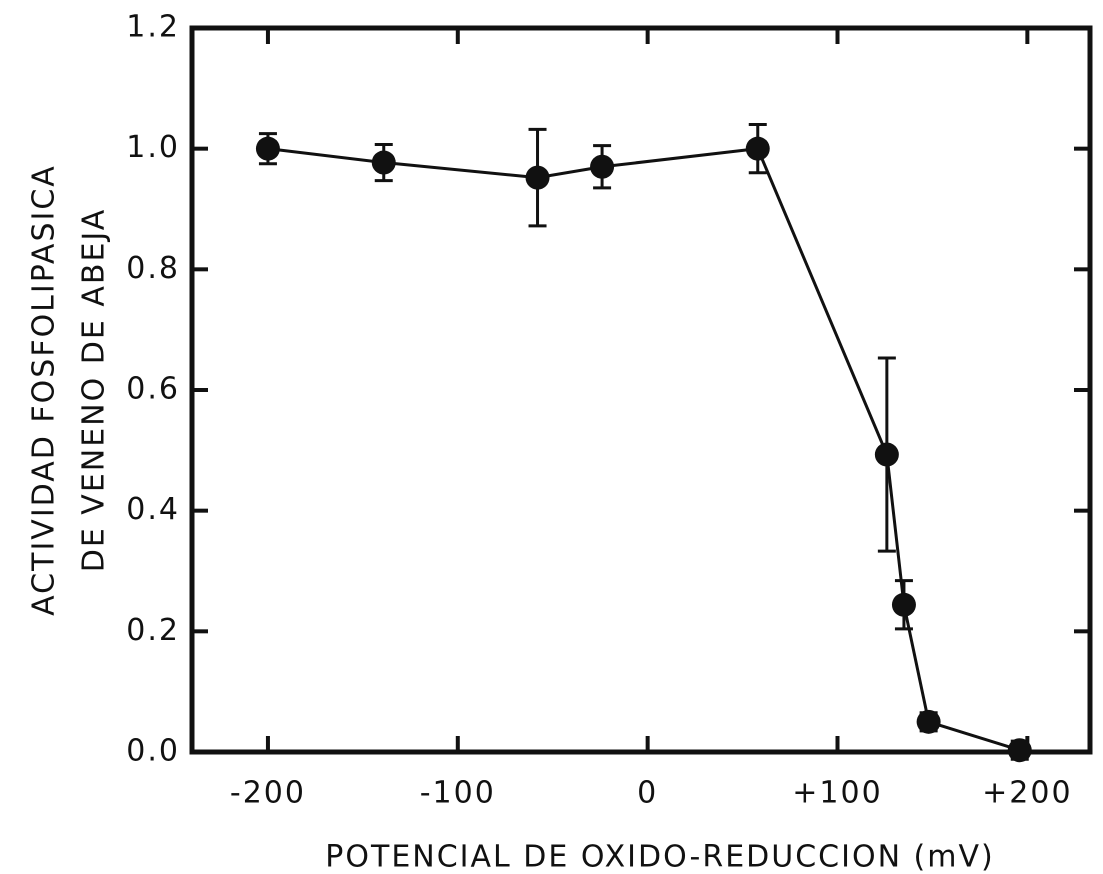 This screenshot has width=1103, height=874. Describe the element at coordinates (1027, 793) in the screenshot. I see `x-tick-label: +200` at that location.